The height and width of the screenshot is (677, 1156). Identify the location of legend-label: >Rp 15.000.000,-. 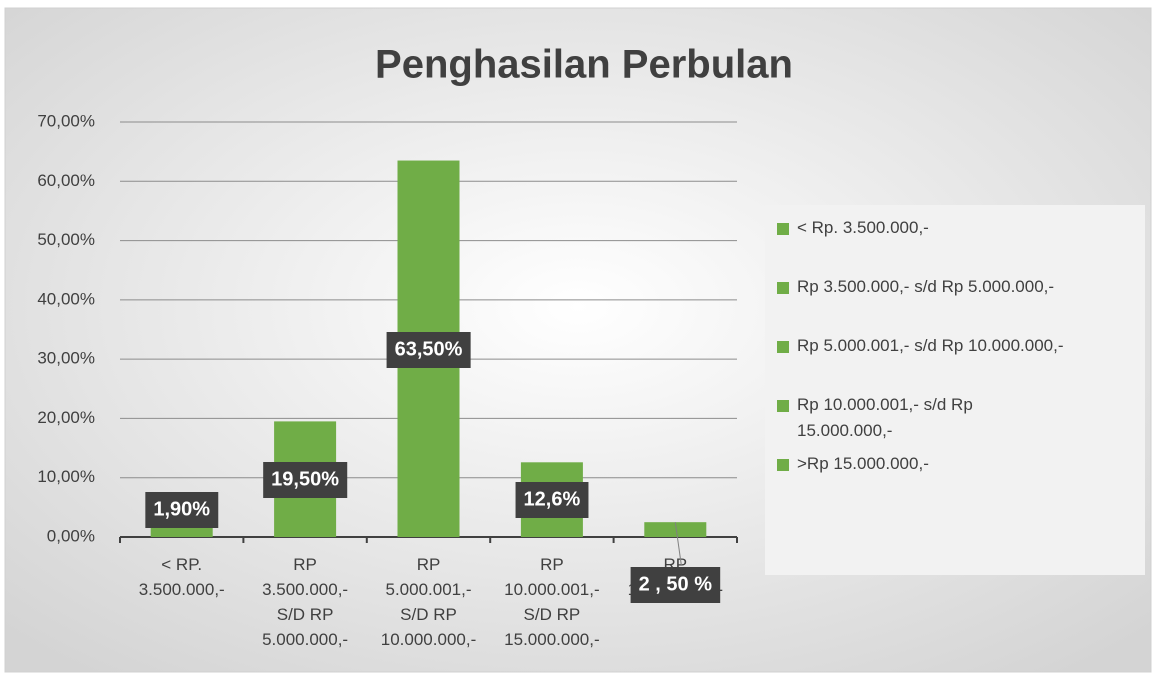
(863, 463).